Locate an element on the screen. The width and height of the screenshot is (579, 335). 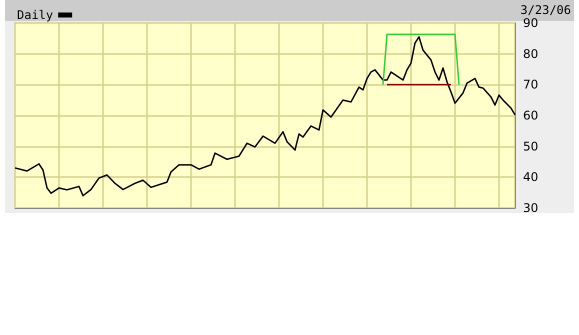
y-tick-label: 40 is located at coordinates (530, 177).